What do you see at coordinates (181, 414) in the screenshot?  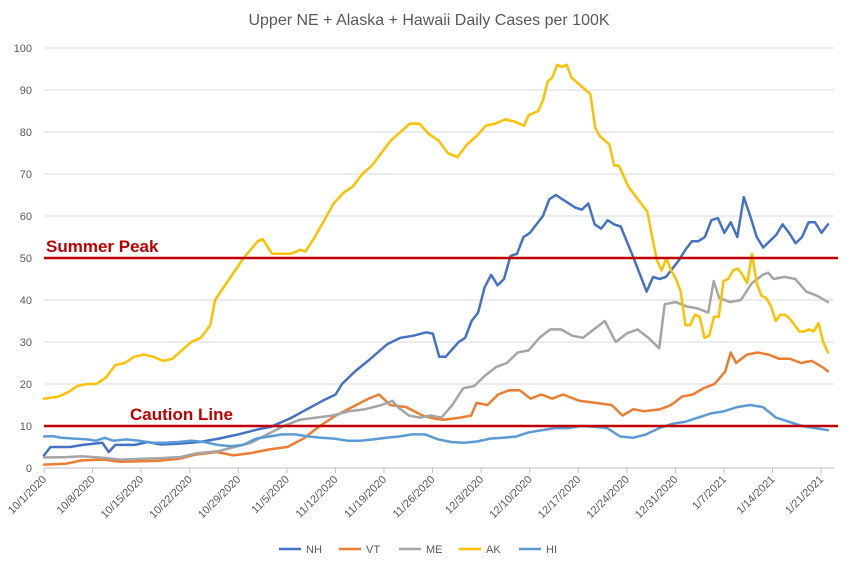 I see `reference-line-label: Caution Line` at bounding box center [181, 414].